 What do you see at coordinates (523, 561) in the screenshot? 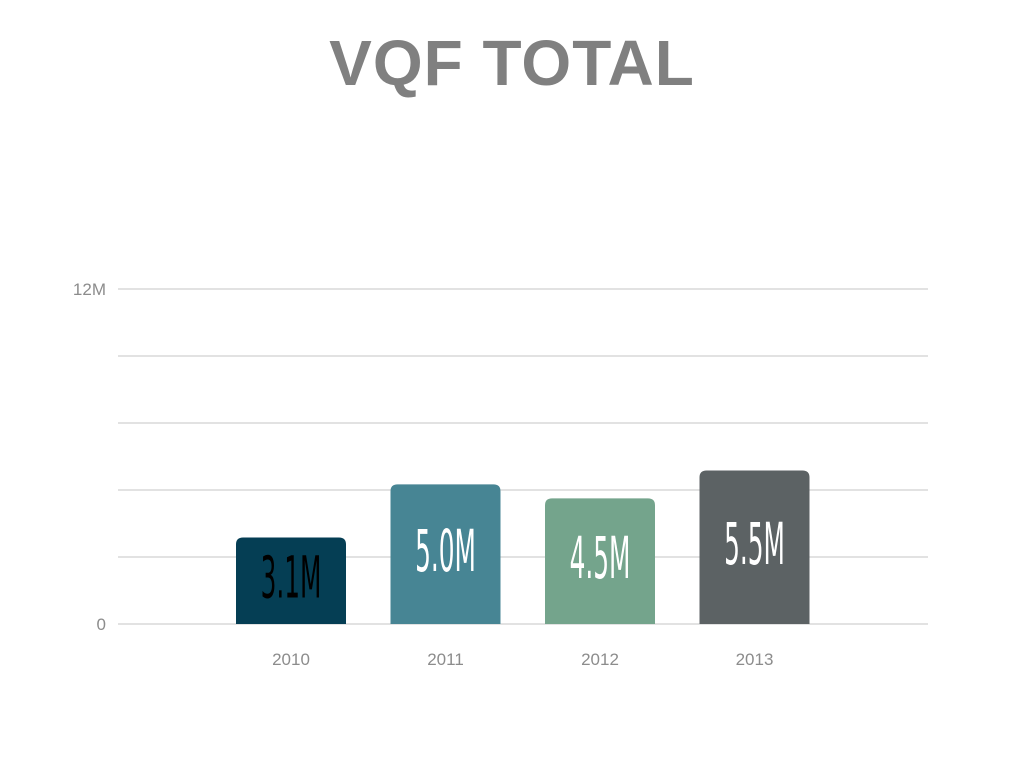
I see `data-labels: 3.1M 5.0M 4.5M 5.5M` at bounding box center [523, 561].